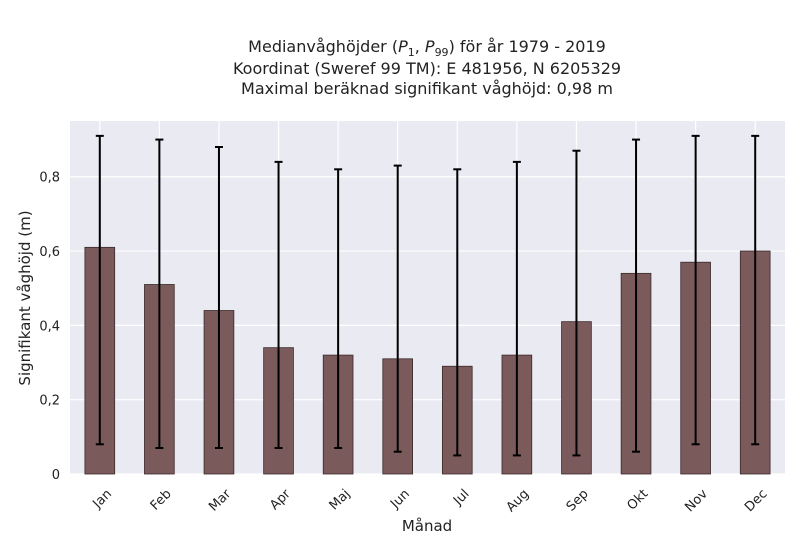 This screenshot has height=550, width=800. What do you see at coordinates (99, 290) in the screenshot?
I see `error-bar-jan` at bounding box center [99, 290].